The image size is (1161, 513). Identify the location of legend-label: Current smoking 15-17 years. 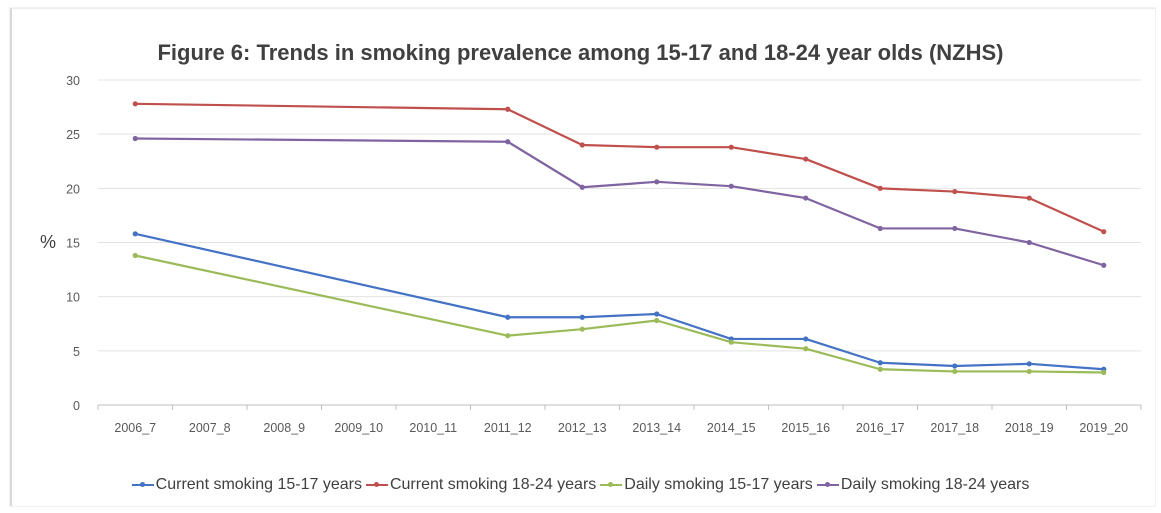
(258, 484).